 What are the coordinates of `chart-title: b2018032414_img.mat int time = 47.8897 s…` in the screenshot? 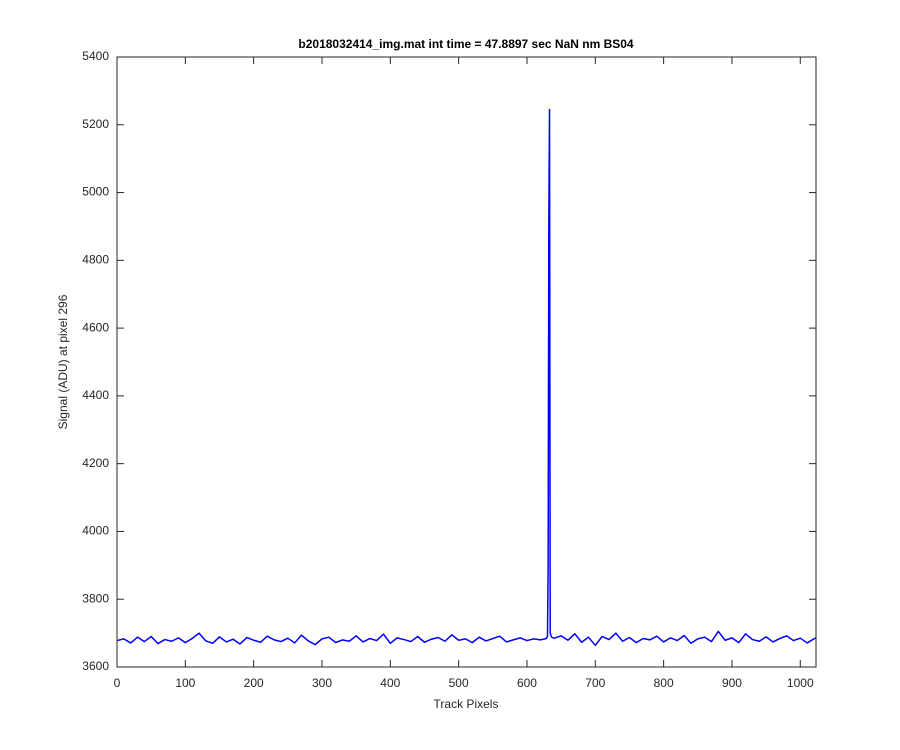 It's located at (466, 44).